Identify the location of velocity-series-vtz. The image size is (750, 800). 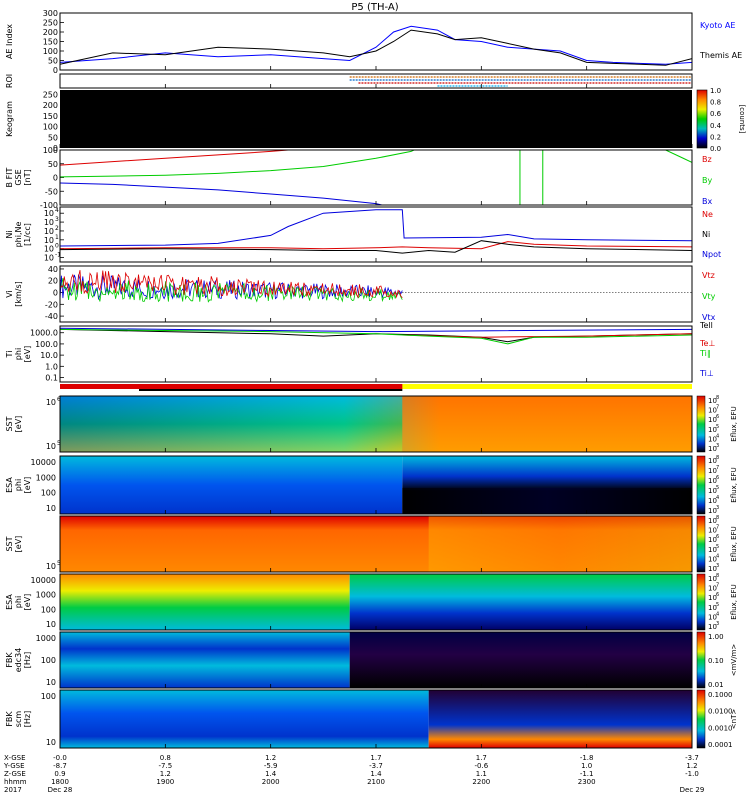
(231, 284).